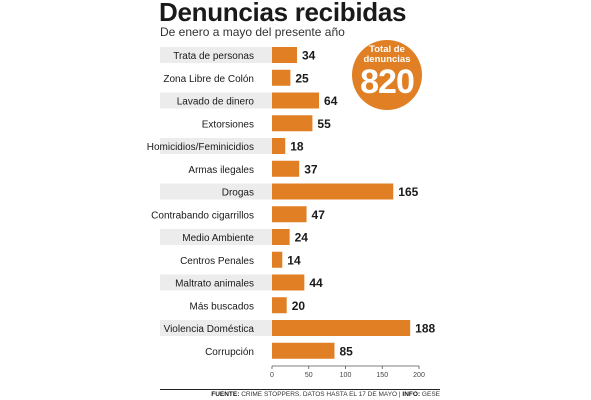  Describe the element at coordinates (200, 147) in the screenshot. I see `category-label-homicidios-feminicidios: Homicidios/Feminicidios` at that location.